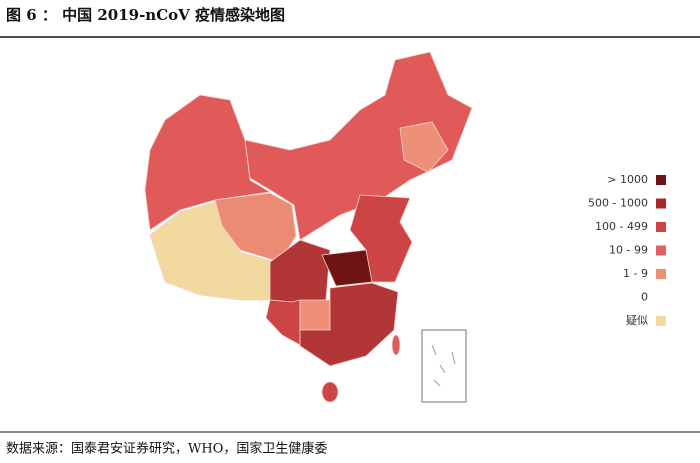 Image resolution: width=700 pixels, height=463 pixels. Describe the element at coordinates (145, 15) in the screenshot. I see `figure-title: 图 6 ： 中国 2019-nCoV 疫情感染地图` at that location.